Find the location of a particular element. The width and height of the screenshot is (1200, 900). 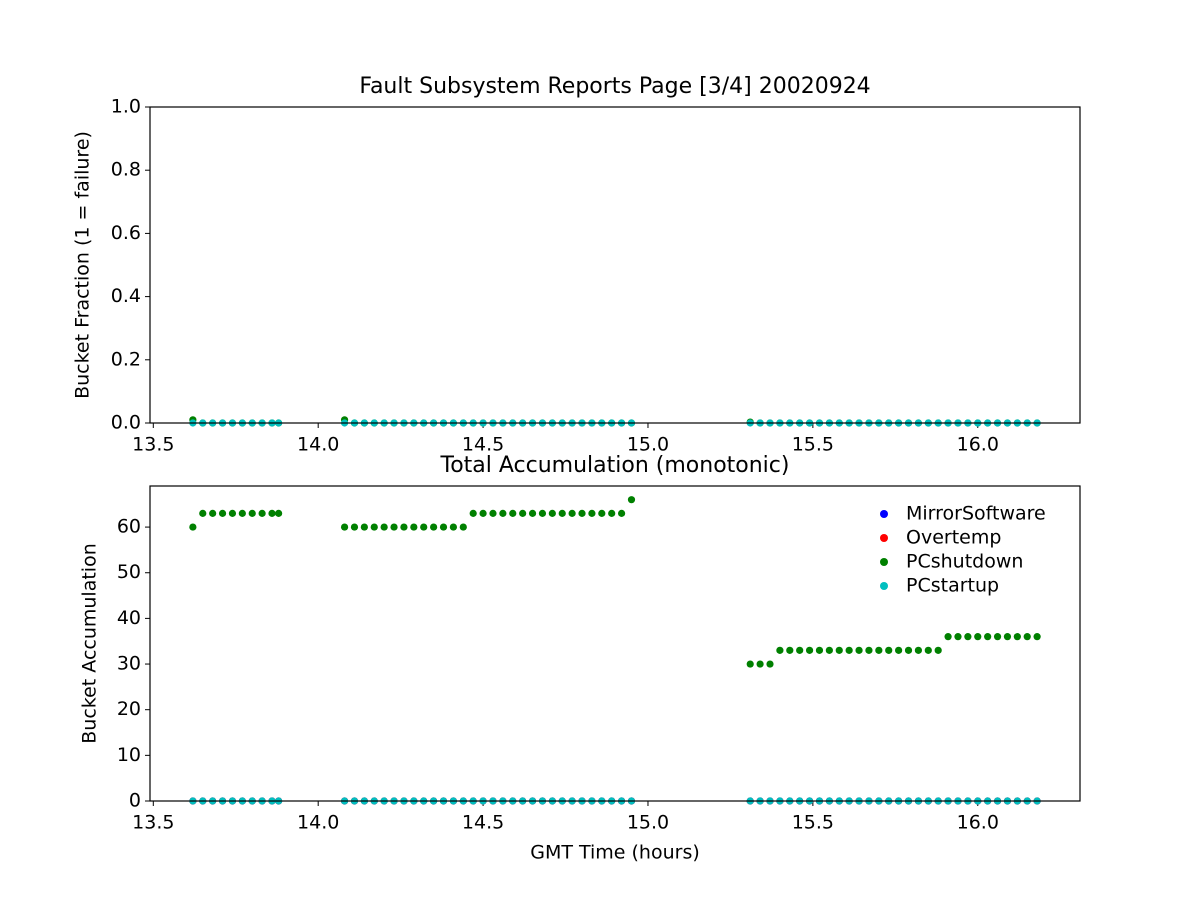

y-tick-label: 60 is located at coordinates (129, 527).